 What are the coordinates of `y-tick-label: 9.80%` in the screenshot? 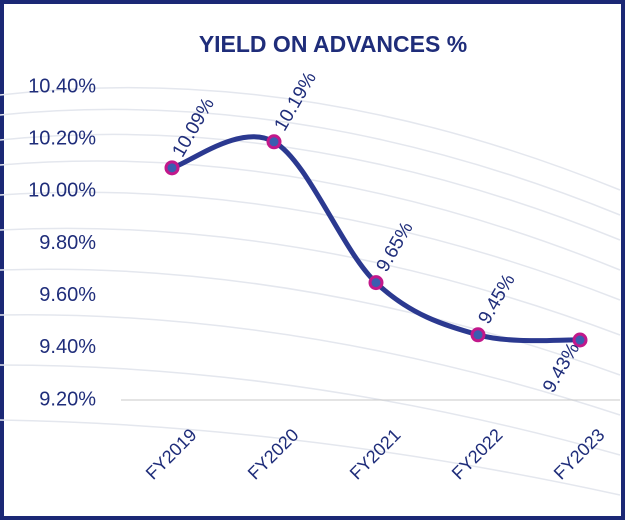 It's located at (67, 243).